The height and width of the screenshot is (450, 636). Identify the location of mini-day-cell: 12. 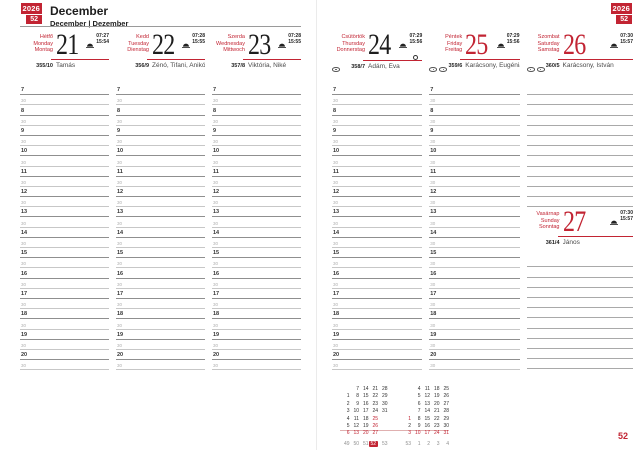
(427, 396).